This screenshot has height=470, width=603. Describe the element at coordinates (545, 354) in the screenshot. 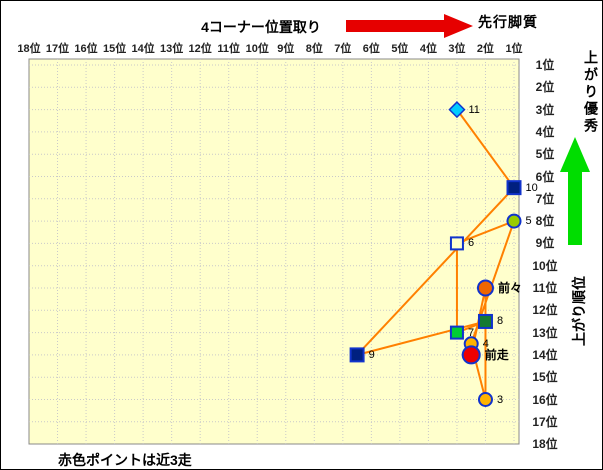

I see `y-tick-label: 14位` at that location.